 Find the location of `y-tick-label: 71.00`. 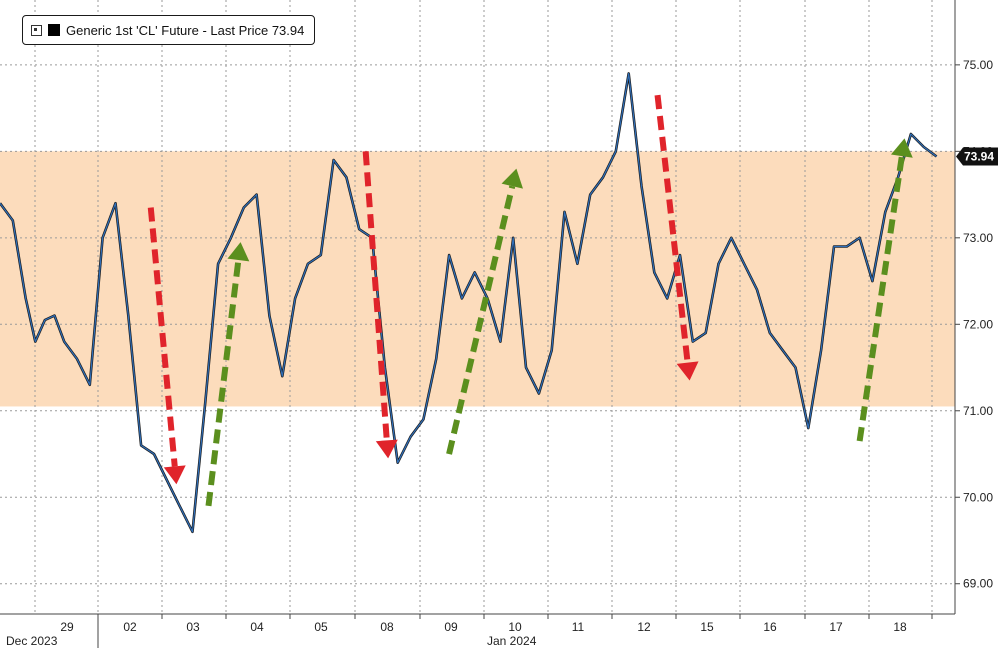

y-tick-label: 71.00 is located at coordinates (978, 411).